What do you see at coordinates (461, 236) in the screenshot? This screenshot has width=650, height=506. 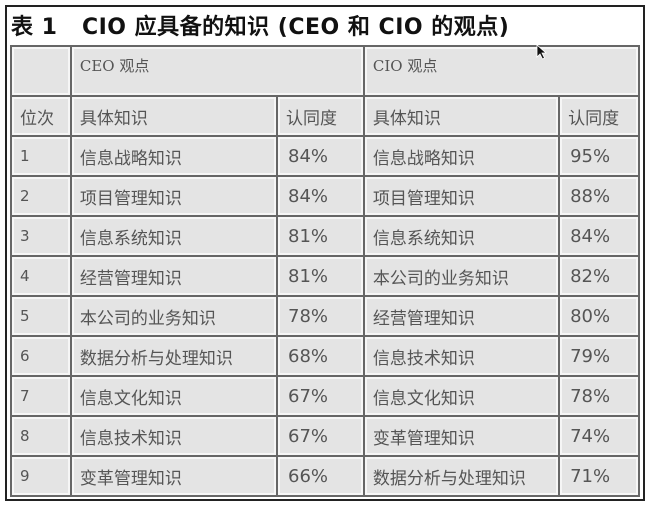 I see `cio-knowledge-cell: 信息系统知识` at bounding box center [461, 236].